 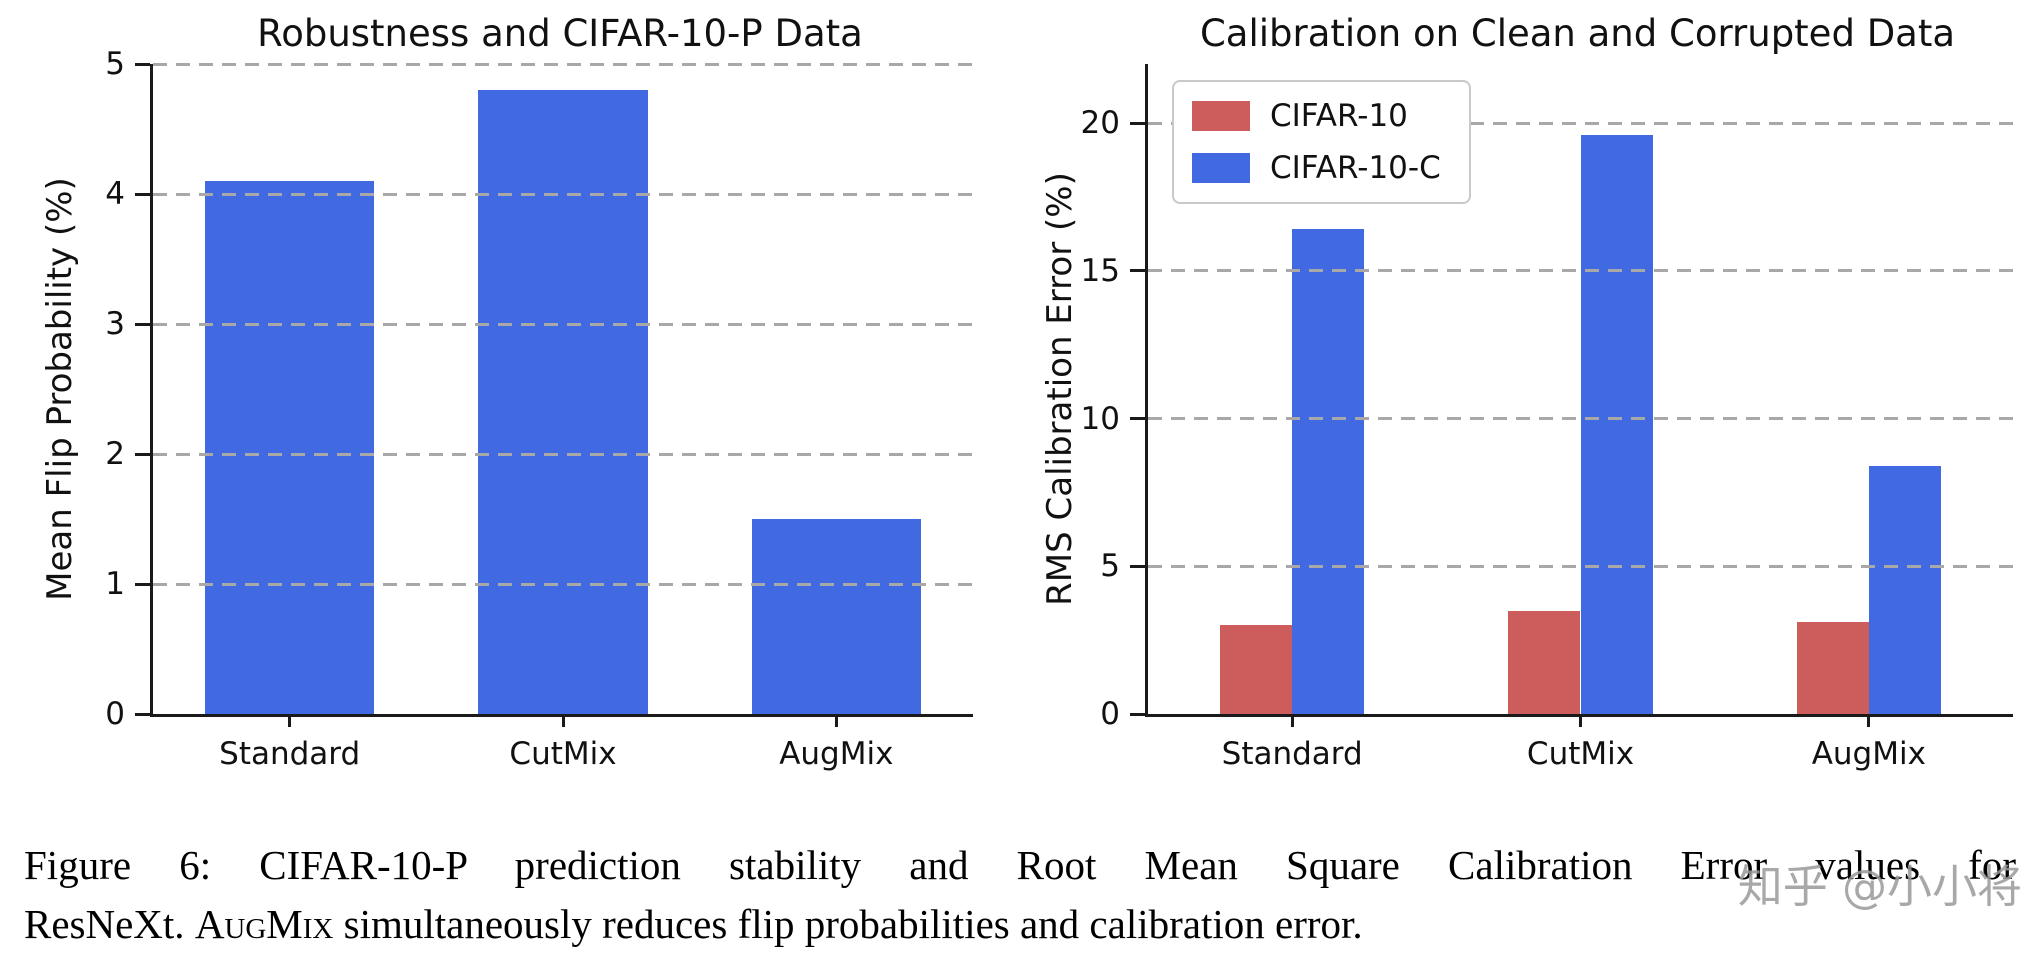 I want to click on legend-label: CIFAR-10-C, so click(x=1355, y=168).